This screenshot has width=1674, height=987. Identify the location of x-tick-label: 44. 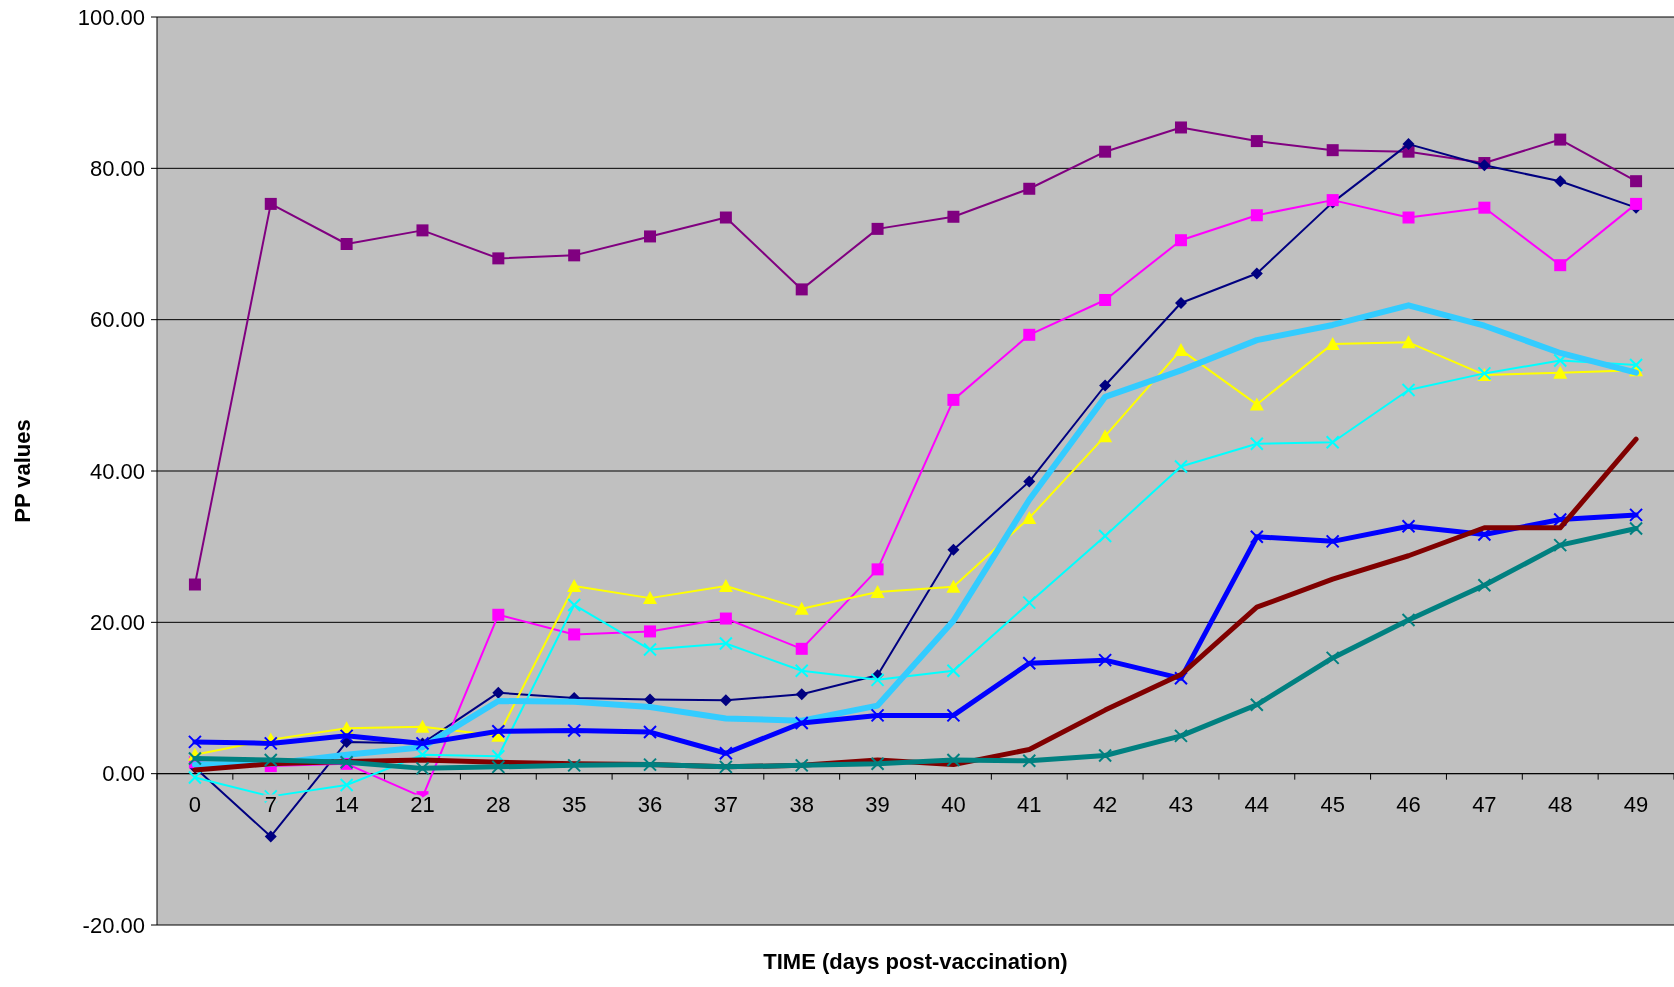
(1257, 804).